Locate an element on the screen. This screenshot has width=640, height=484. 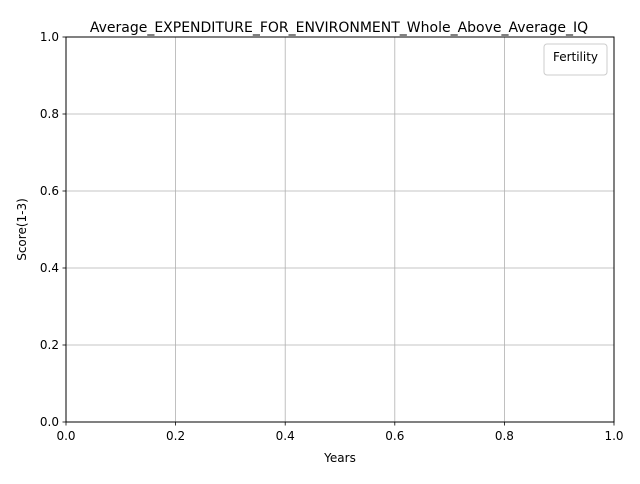
x-tick-label: 0.4 is located at coordinates (285, 436).